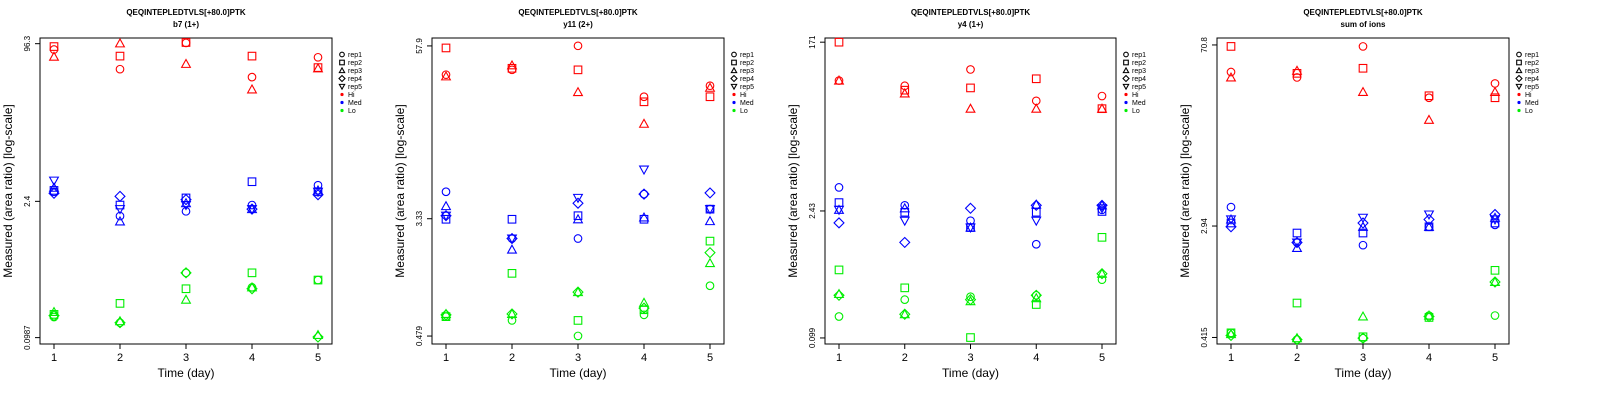  Describe the element at coordinates (1139, 55) in the screenshot. I see `legend-label: rep1` at that location.